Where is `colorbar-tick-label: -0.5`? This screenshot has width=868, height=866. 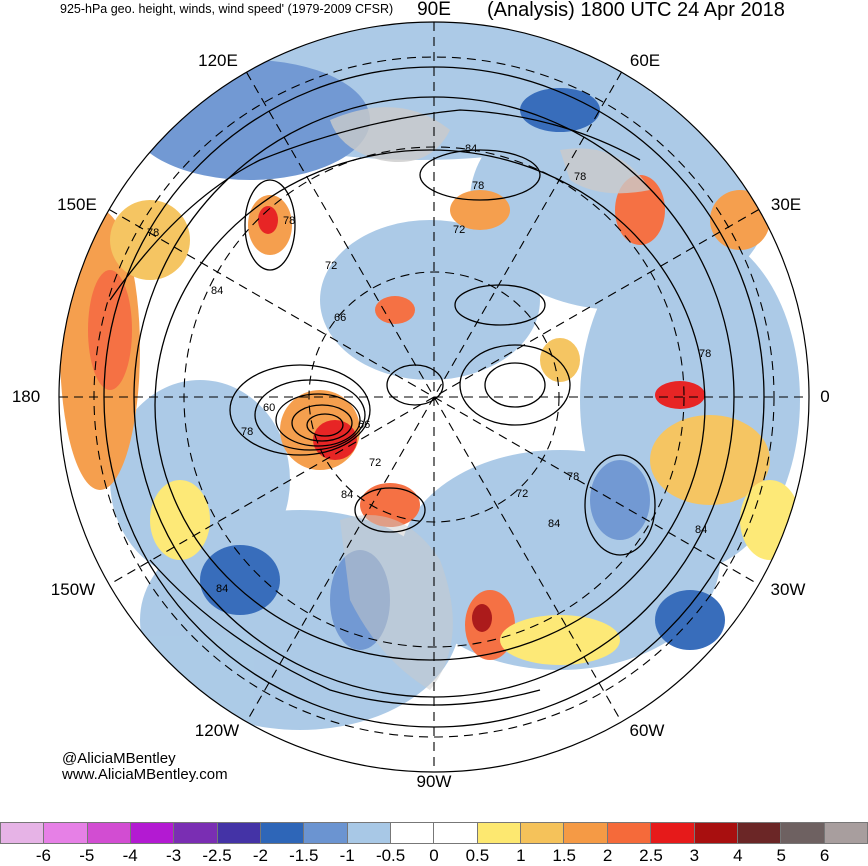 colorbar-tick-label: -0.5 is located at coordinates (390, 855).